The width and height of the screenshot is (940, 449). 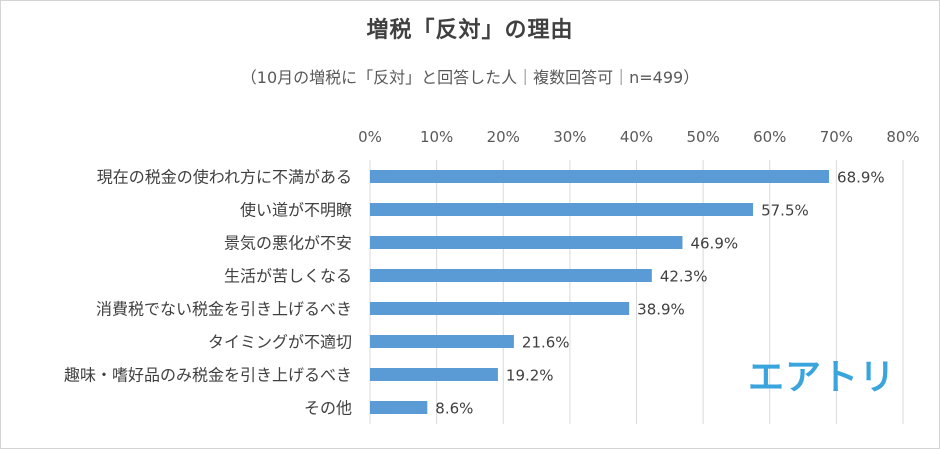 What do you see at coordinates (454, 409) in the screenshot?
I see `data-label: 8.6%` at bounding box center [454, 409].